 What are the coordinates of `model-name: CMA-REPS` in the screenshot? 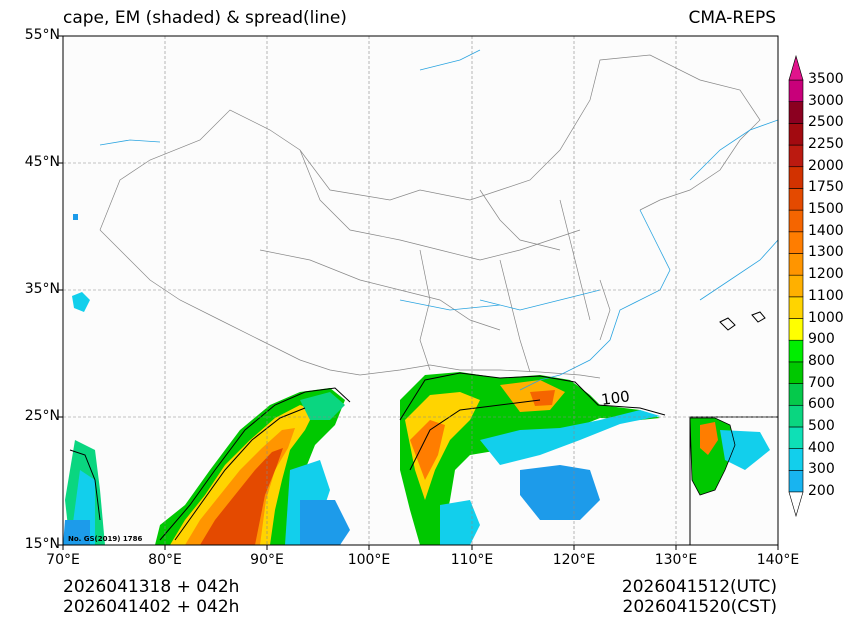 It's located at (732, 18).